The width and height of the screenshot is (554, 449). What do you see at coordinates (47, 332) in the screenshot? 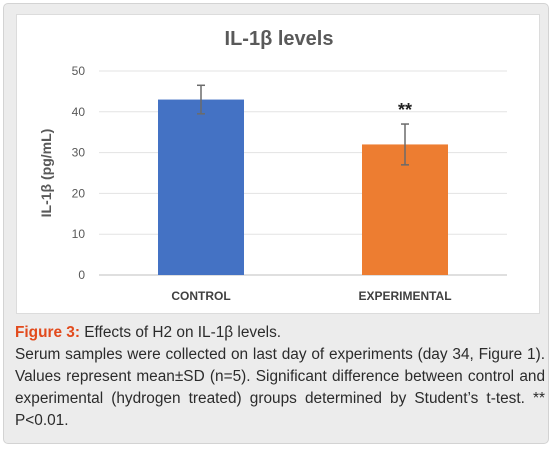
I see `figure-label: Figure 3:` at bounding box center [47, 332].